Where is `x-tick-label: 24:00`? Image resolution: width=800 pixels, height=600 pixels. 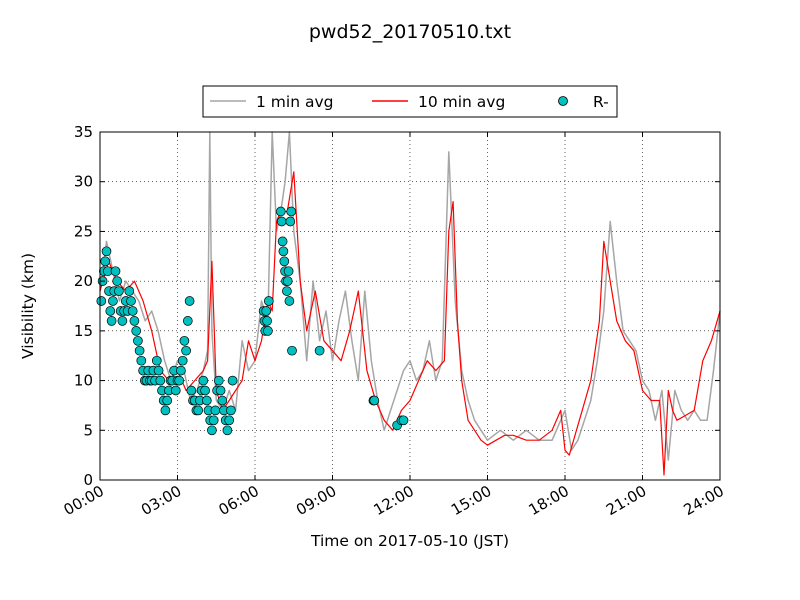 x-tick-label: 24:00 is located at coordinates (704, 500).